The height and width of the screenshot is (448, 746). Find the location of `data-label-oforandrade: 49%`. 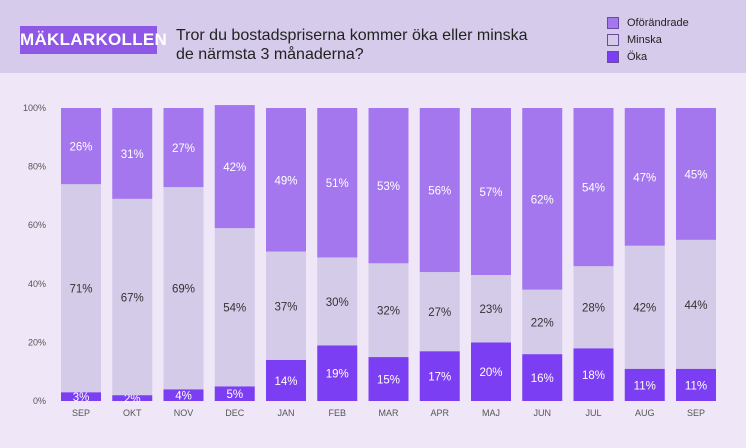

data-label-oforandrade: 49% is located at coordinates (285, 181).